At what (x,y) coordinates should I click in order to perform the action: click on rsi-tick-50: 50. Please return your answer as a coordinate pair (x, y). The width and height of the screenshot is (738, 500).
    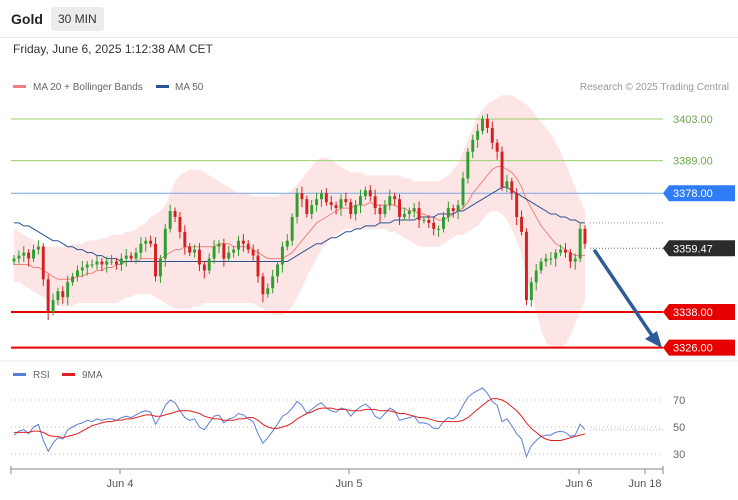
    Looking at the image, I should click on (679, 428).